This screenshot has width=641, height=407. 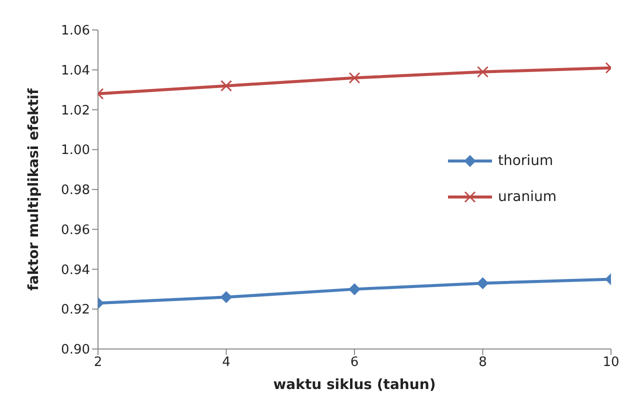 I want to click on x-axis-title: waktu siklus (tahun), so click(x=354, y=385).